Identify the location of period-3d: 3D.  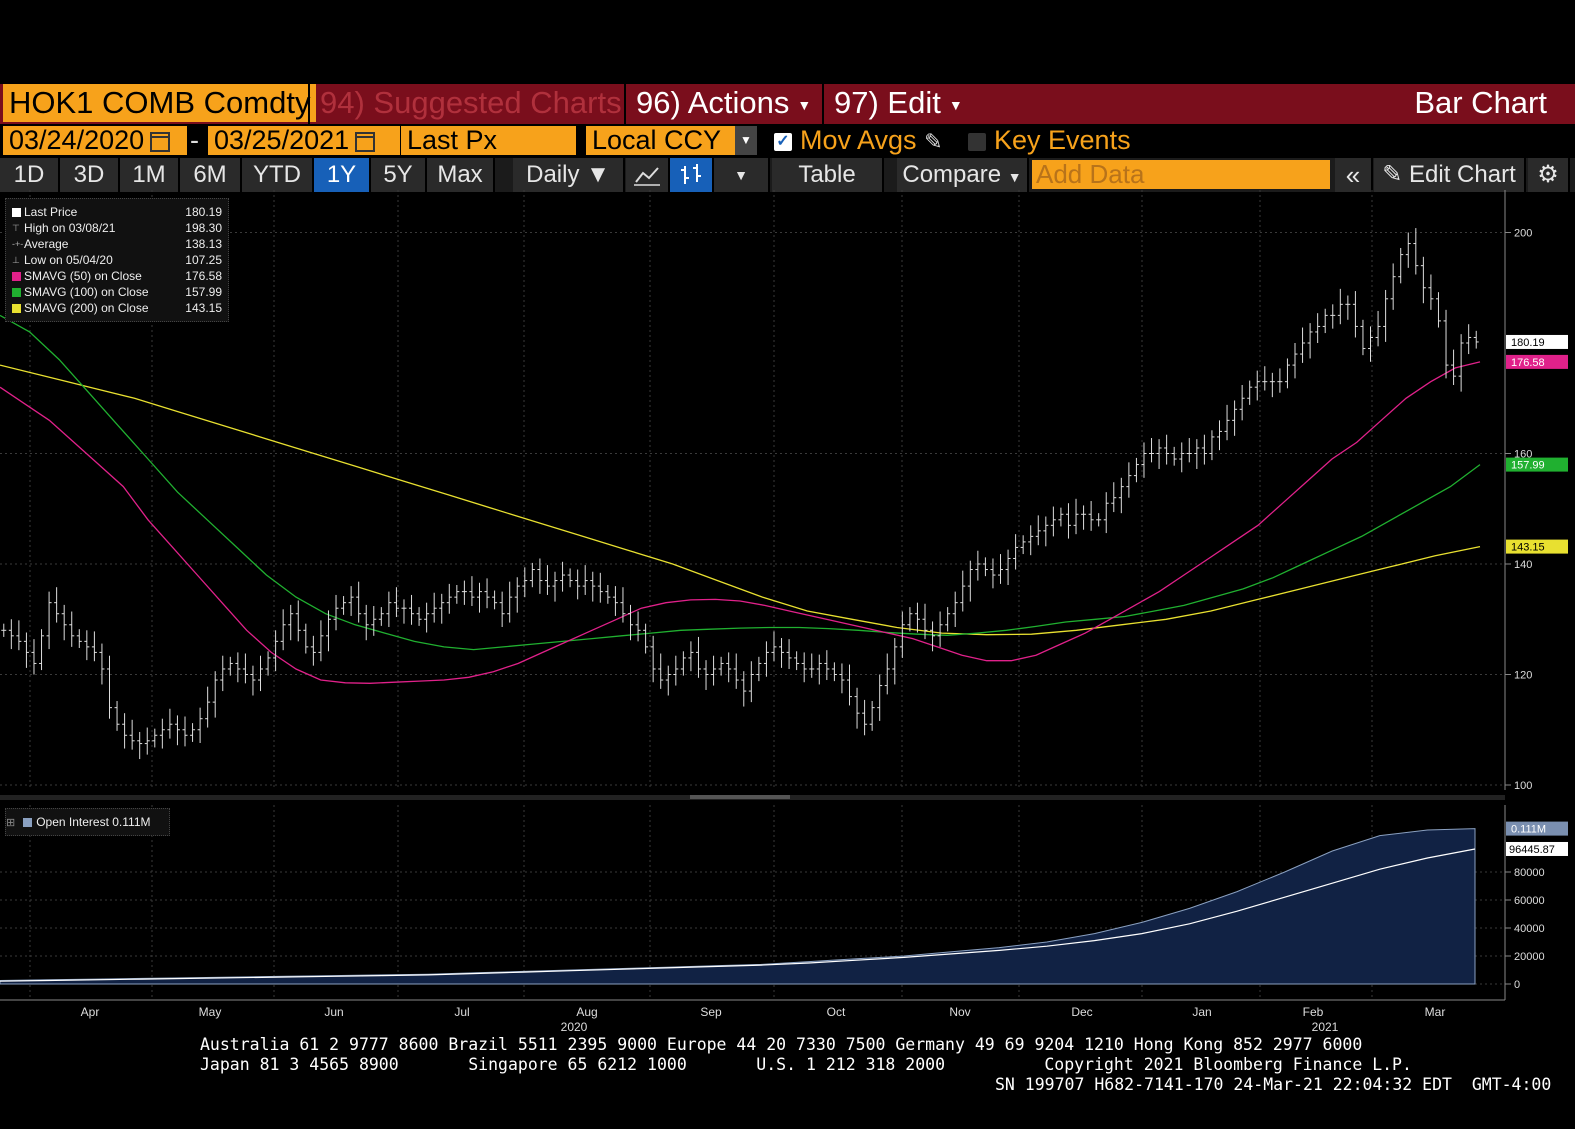
(90, 175).